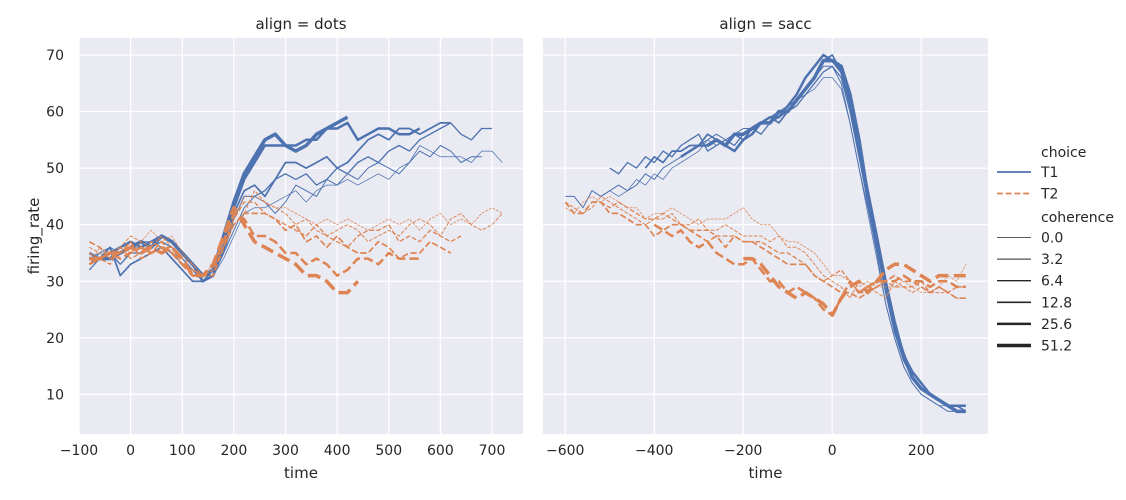 This screenshot has height=500, width=1126. What do you see at coordinates (34, 236) in the screenshot?
I see `y-axis-label: firing_rate` at bounding box center [34, 236].